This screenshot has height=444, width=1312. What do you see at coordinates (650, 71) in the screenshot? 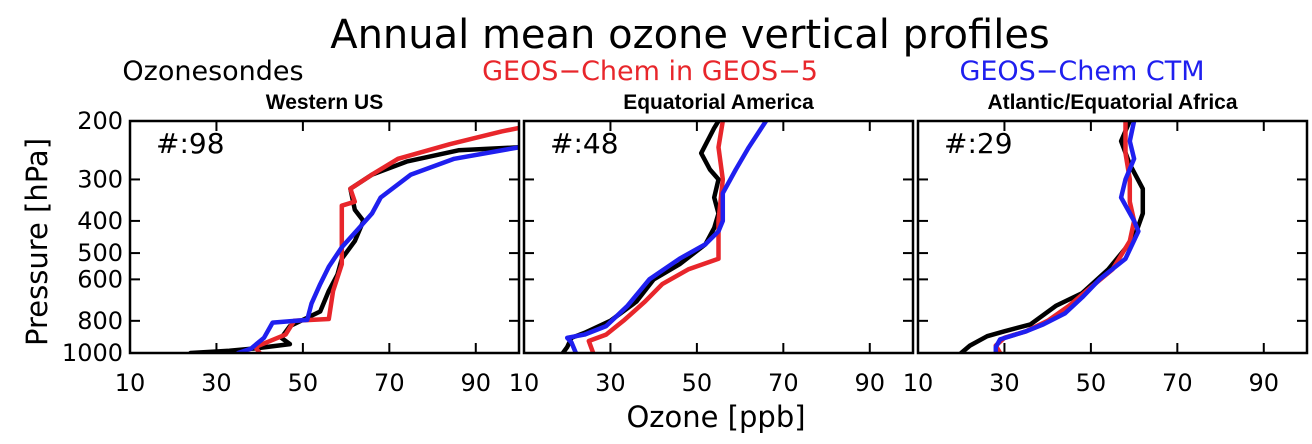
I see `legend-geos-chem-in-geos-5: GEOS−Chem in GEOS−5` at bounding box center [650, 71].